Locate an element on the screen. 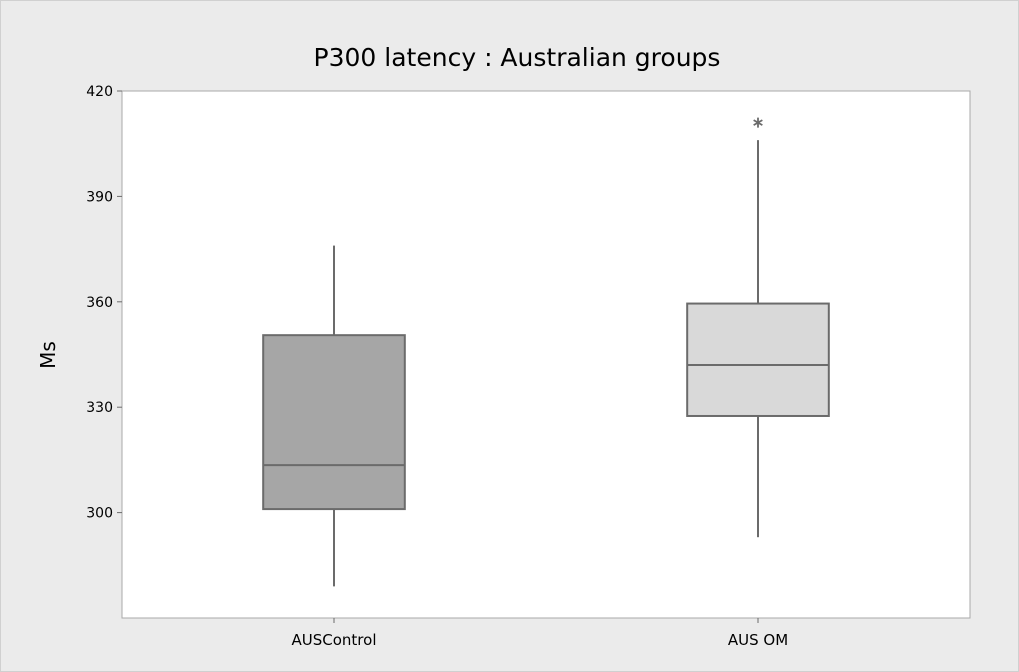  x-category-label: AUSControl is located at coordinates (334, 640).